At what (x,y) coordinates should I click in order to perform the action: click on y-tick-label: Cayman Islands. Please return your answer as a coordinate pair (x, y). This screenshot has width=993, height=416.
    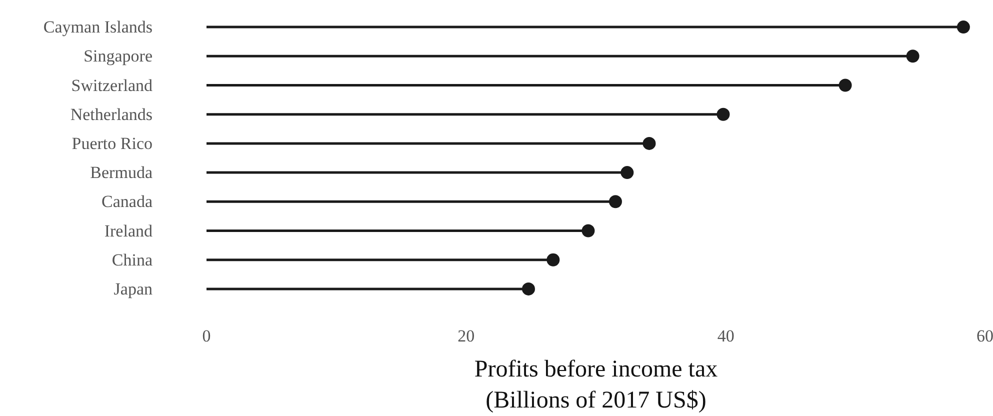
    Looking at the image, I should click on (98, 27).